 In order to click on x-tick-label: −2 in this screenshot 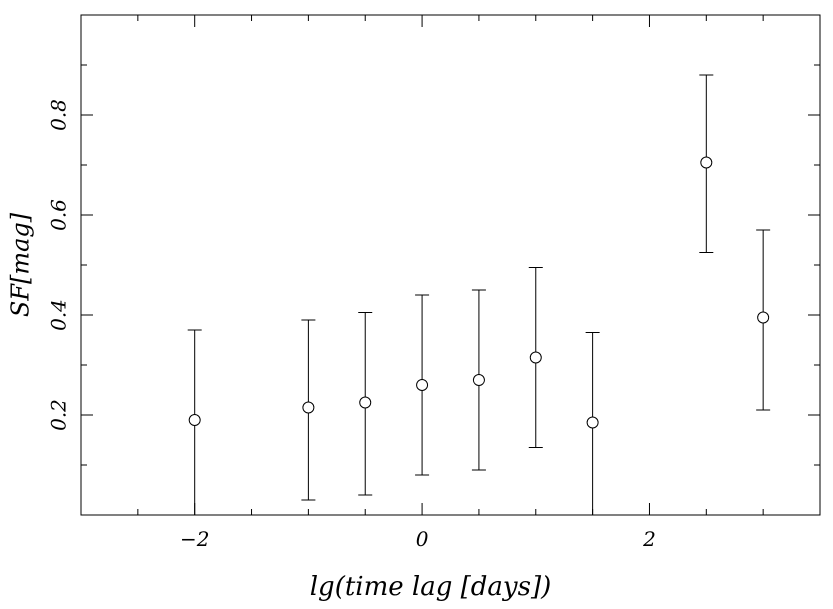, I will do `click(194, 539)`.